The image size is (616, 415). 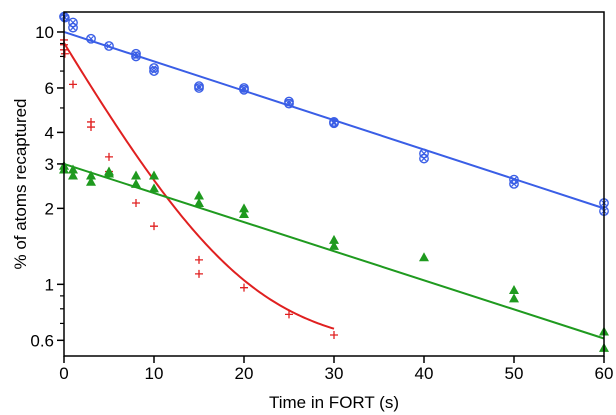 I want to click on y-tick-label: 2, so click(x=49, y=208).